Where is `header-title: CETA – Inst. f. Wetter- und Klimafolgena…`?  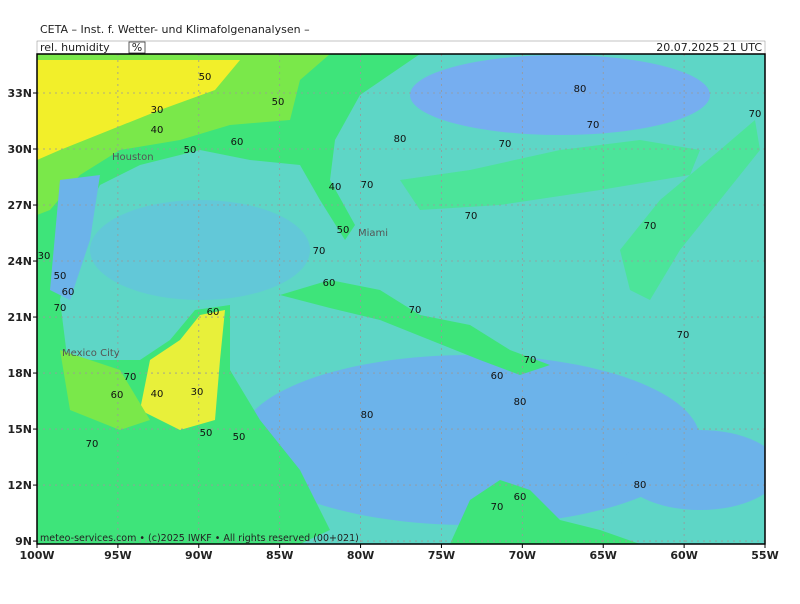 header-title: CETA – Inst. f. Wetter- und Klimafolgena… is located at coordinates (175, 29).